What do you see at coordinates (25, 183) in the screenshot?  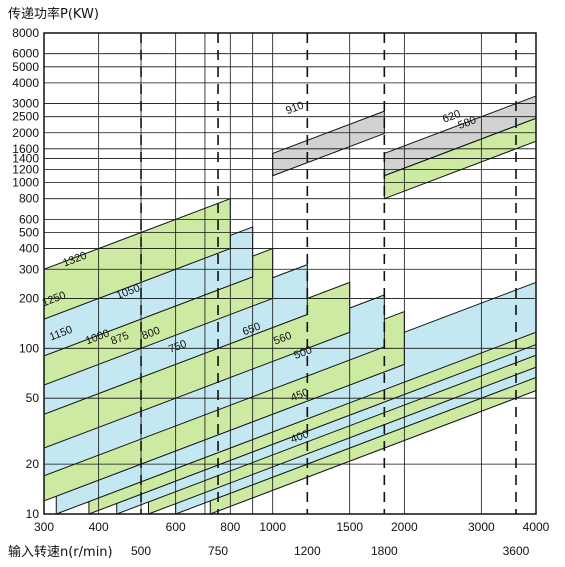 I see `y-tick-label: 1000` at bounding box center [25, 183].